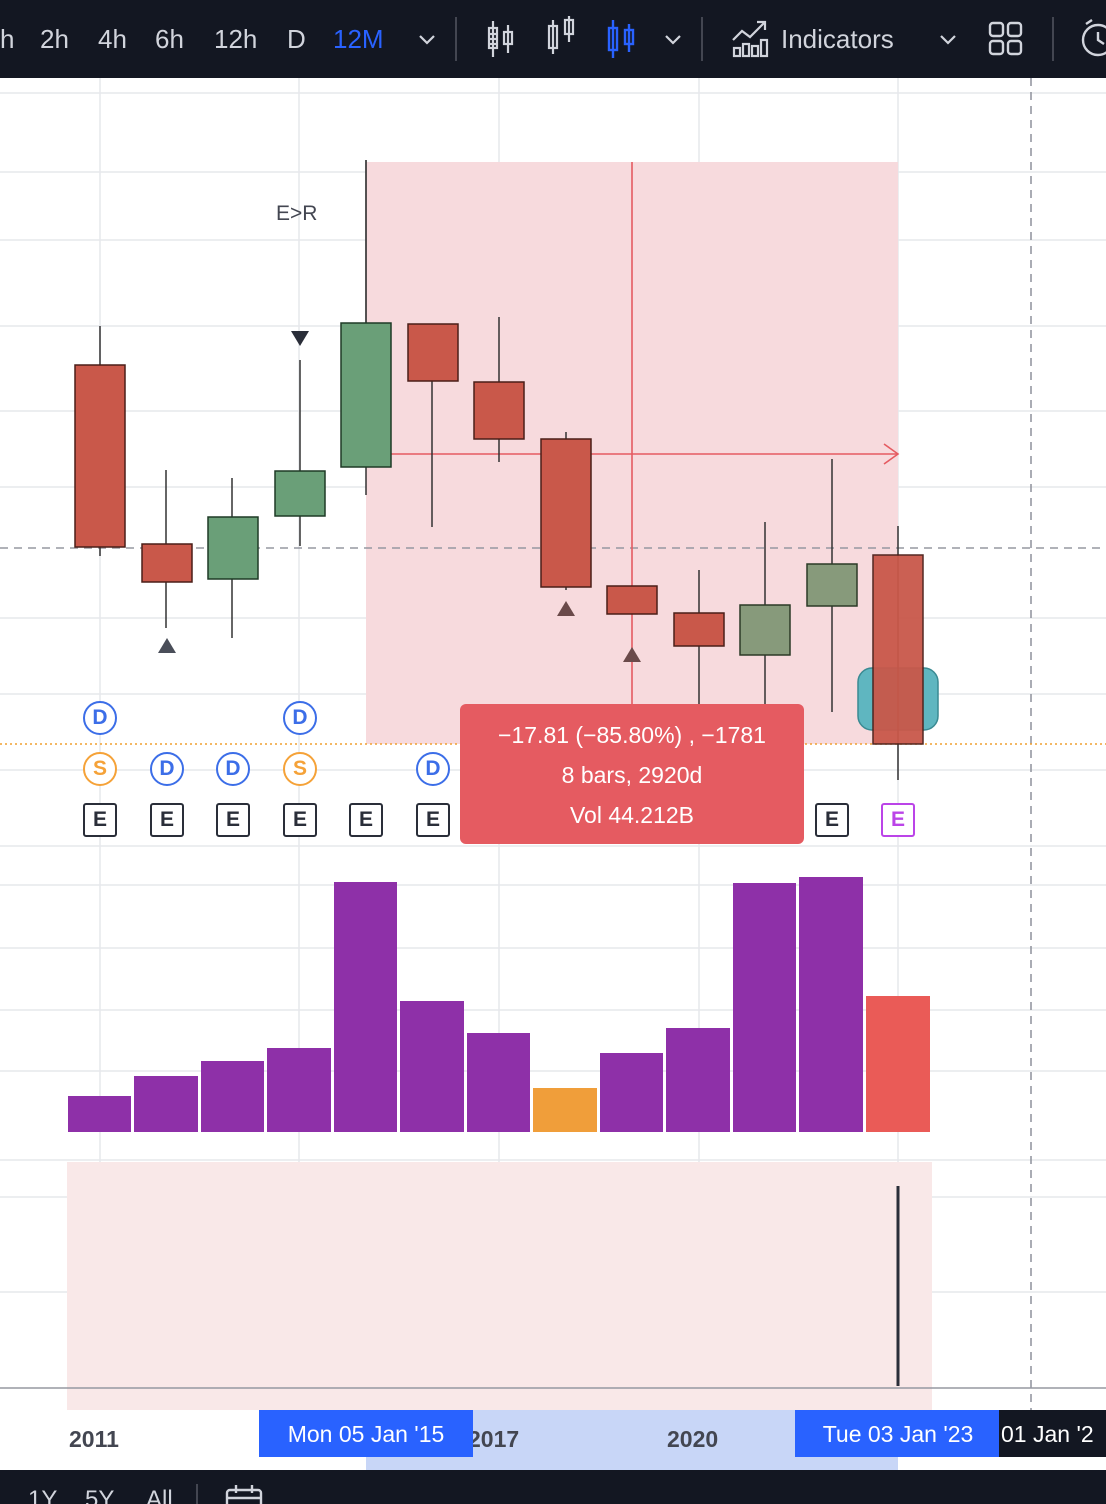 The width and height of the screenshot is (1106, 1504). What do you see at coordinates (566, 513) in the screenshot?
I see `candle-2018` at bounding box center [566, 513].